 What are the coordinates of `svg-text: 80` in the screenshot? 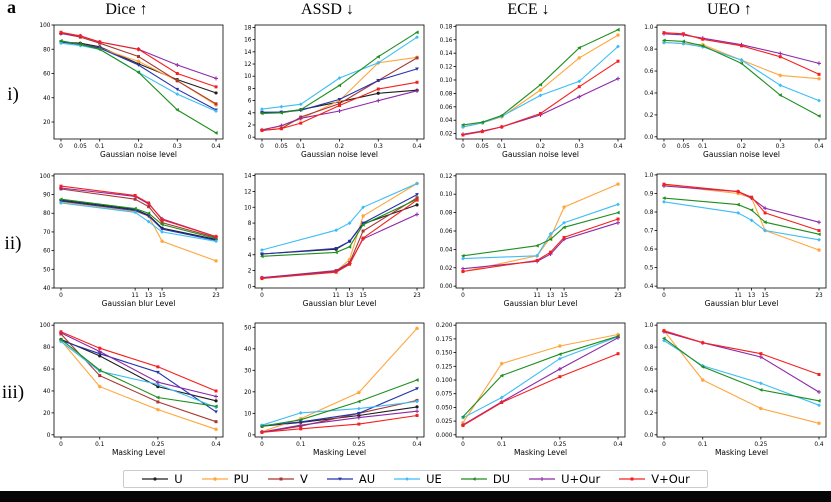 It's located at (47, 214).